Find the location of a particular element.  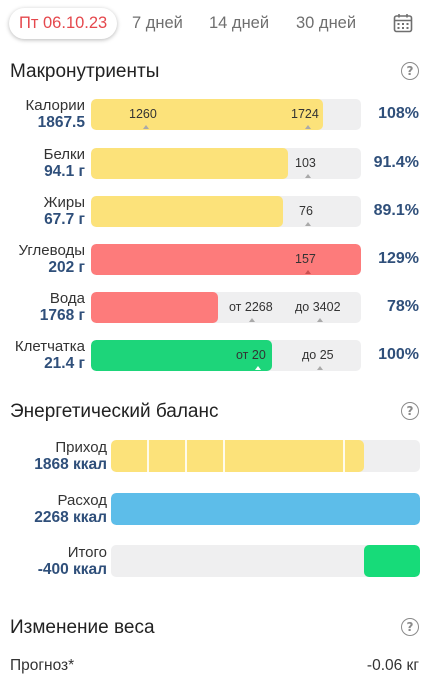

energy-row-expense: Расход 2268 ккал is located at coordinates (214, 510).